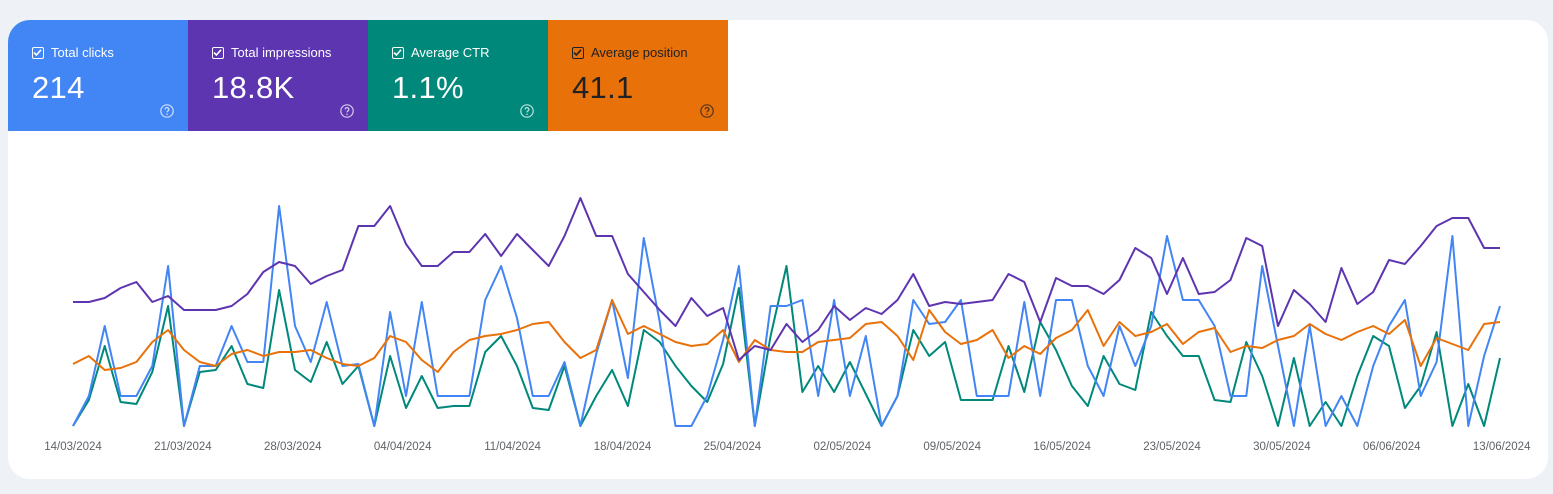 This screenshot has width=1553, height=494. Describe the element at coordinates (253, 87) in the screenshot. I see `metric-value: 18.8K` at that location.